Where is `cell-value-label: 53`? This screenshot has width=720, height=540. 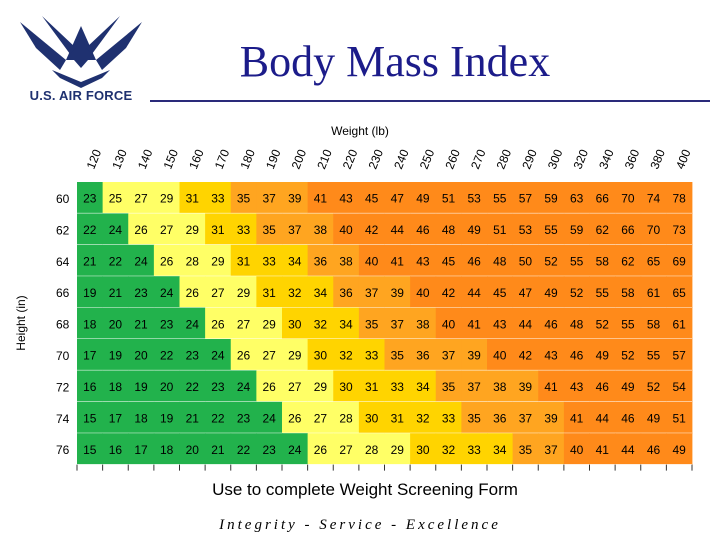
cell-value-label: 53 is located at coordinates (475, 199).